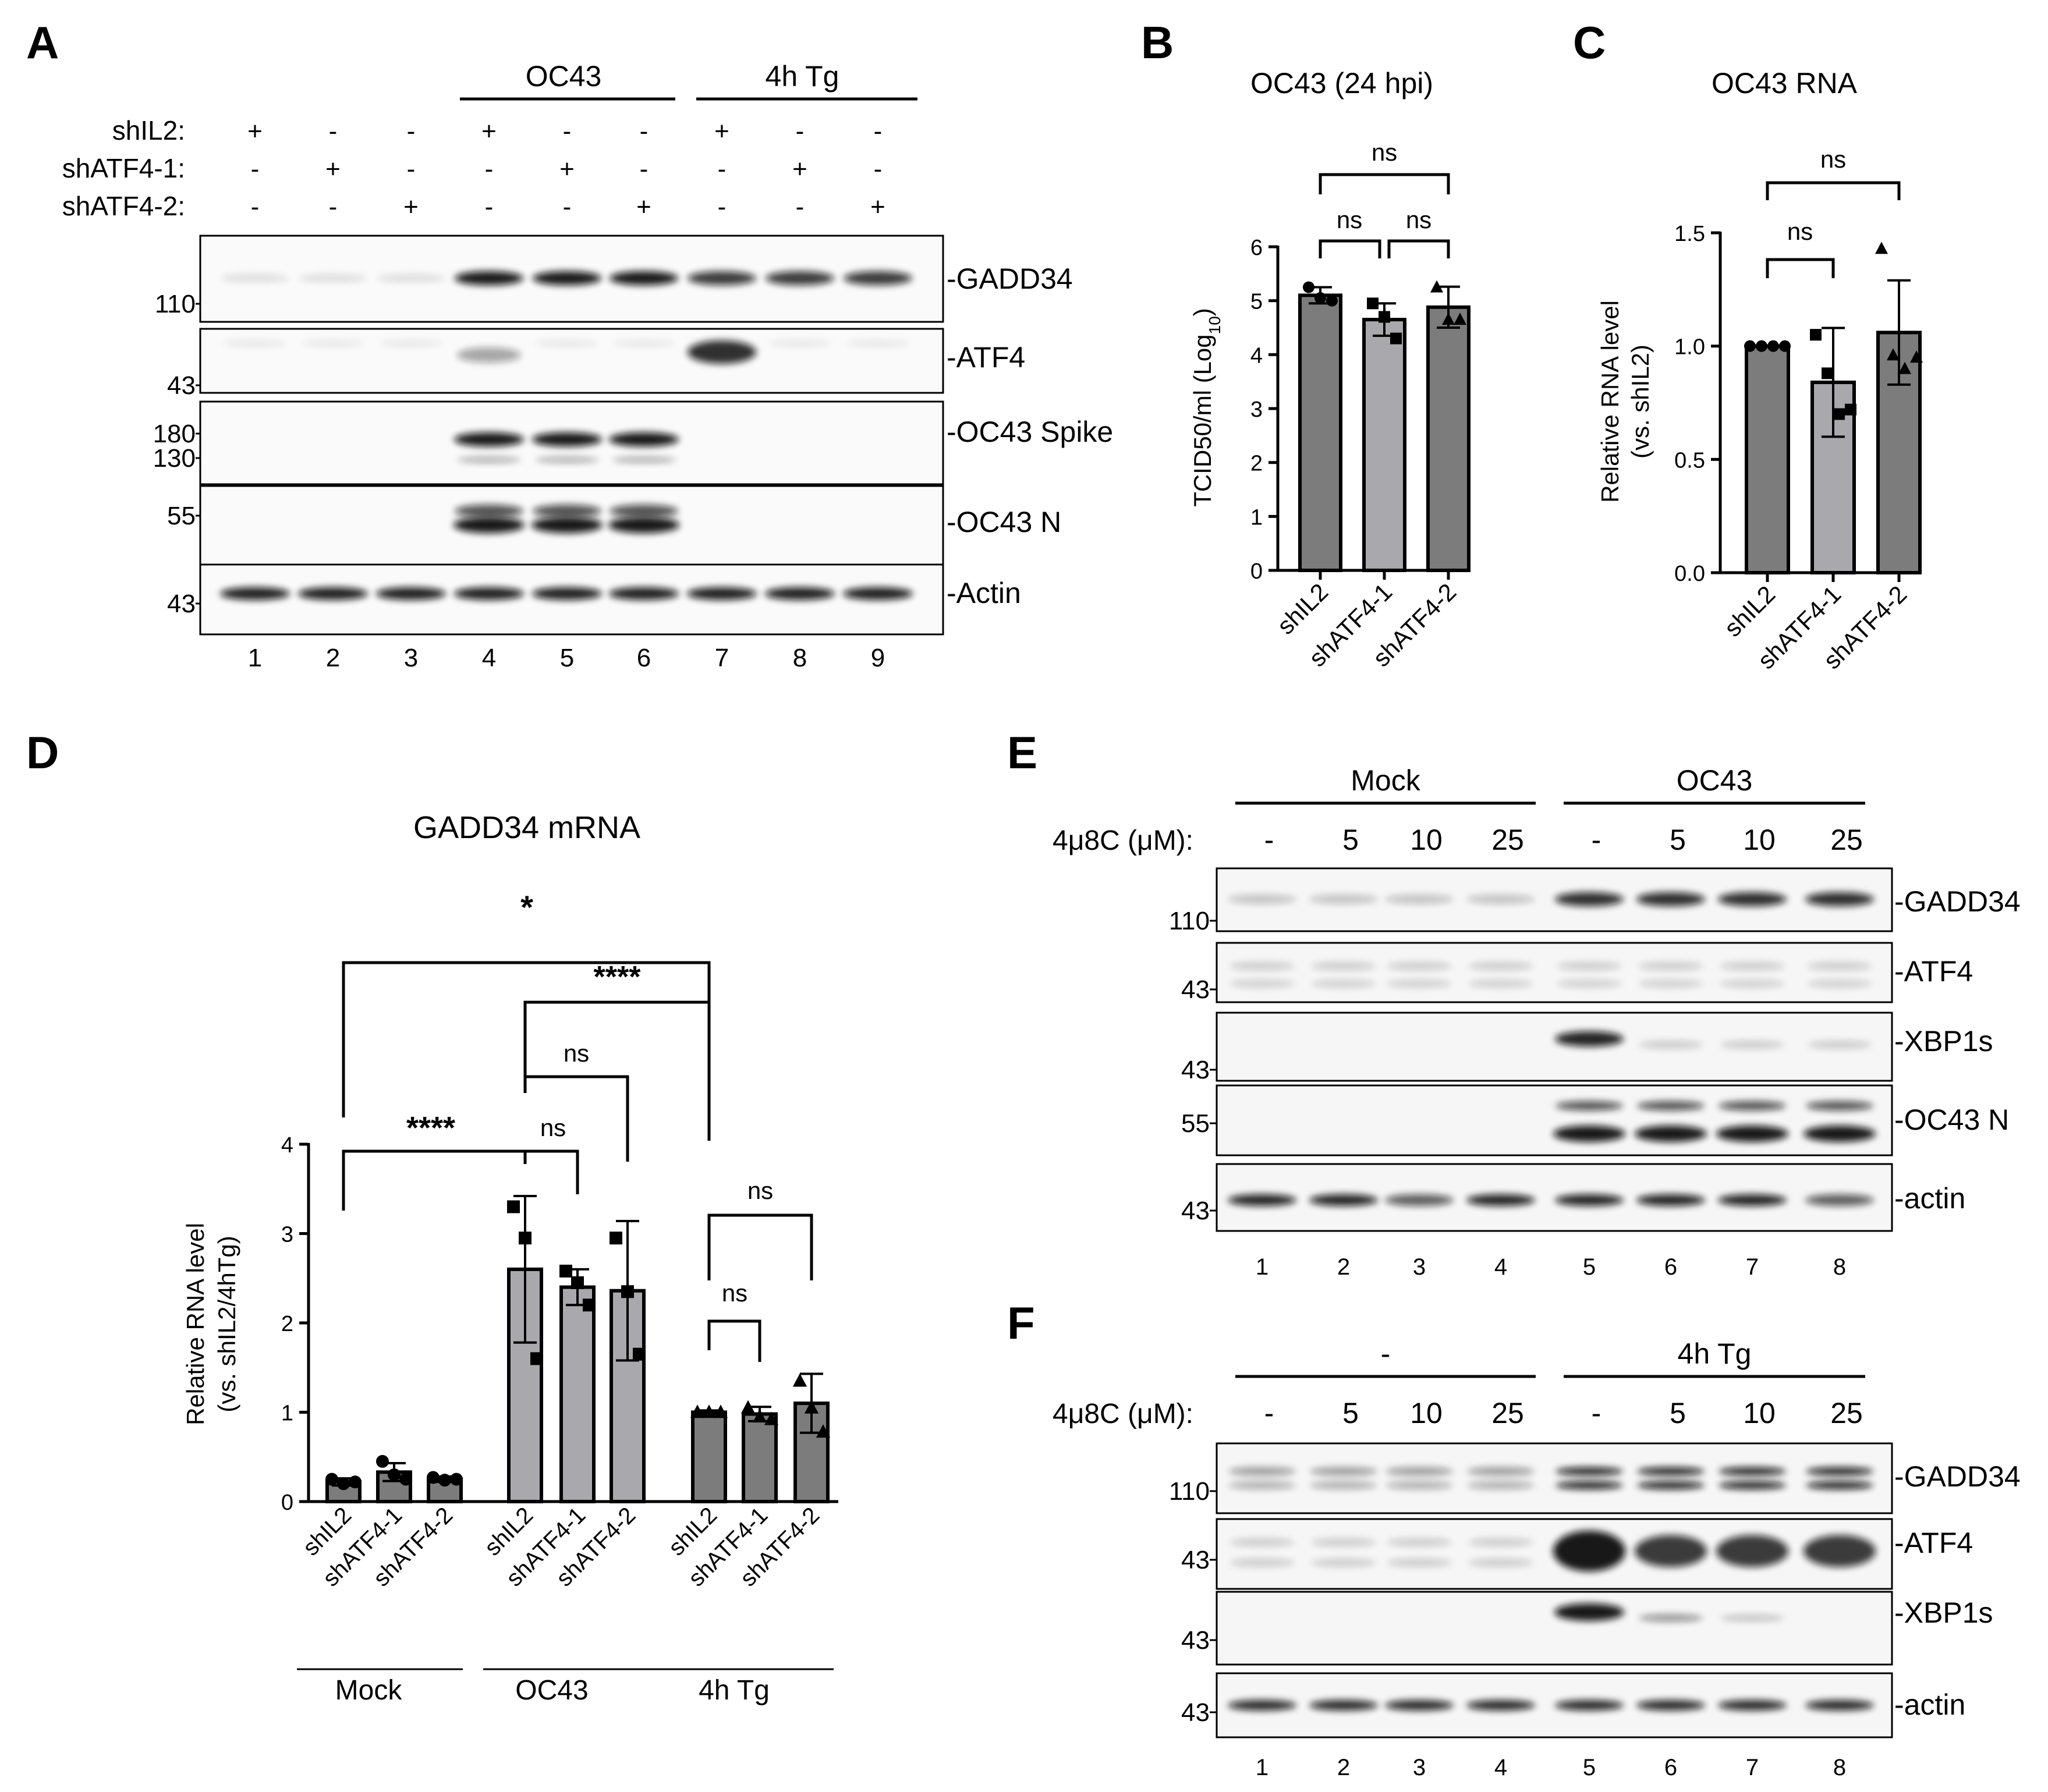  What do you see at coordinates (618, 977) in the screenshot?
I see `sig-label: ****` at bounding box center [618, 977].